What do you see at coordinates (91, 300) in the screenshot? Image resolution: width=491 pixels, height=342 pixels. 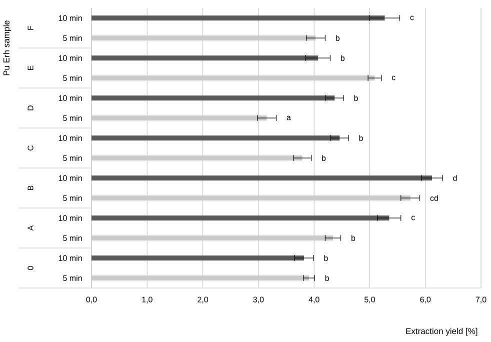 I see `x-tick-label: 0,0` at bounding box center [91, 300].